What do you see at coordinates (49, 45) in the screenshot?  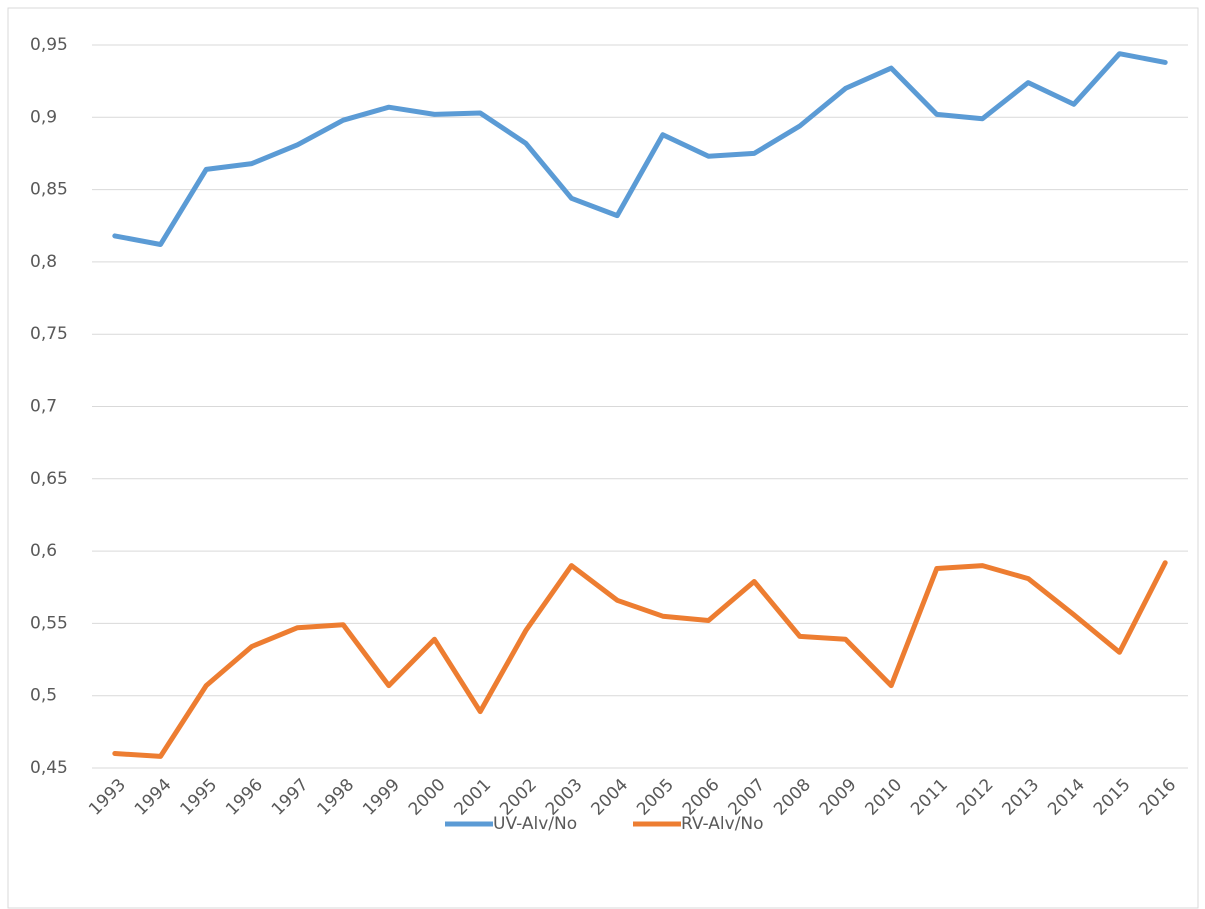 I see `y-tick-label: 0,95` at bounding box center [49, 45].